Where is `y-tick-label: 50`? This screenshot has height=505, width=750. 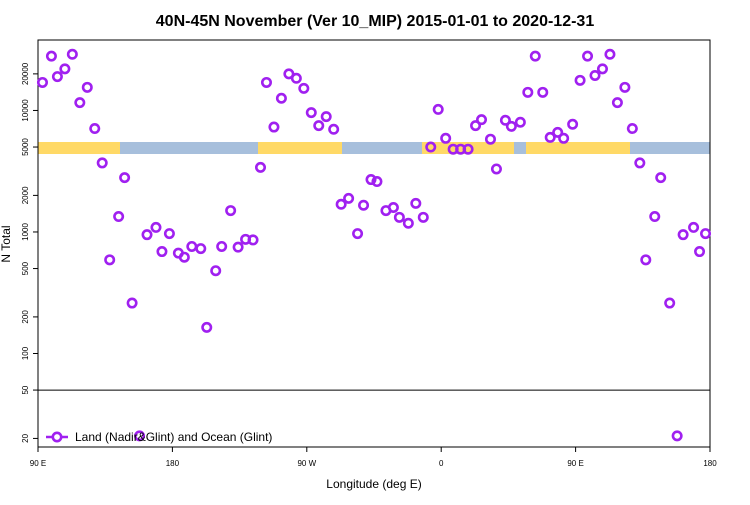 y-tick-label: 50 is located at coordinates (25, 389).